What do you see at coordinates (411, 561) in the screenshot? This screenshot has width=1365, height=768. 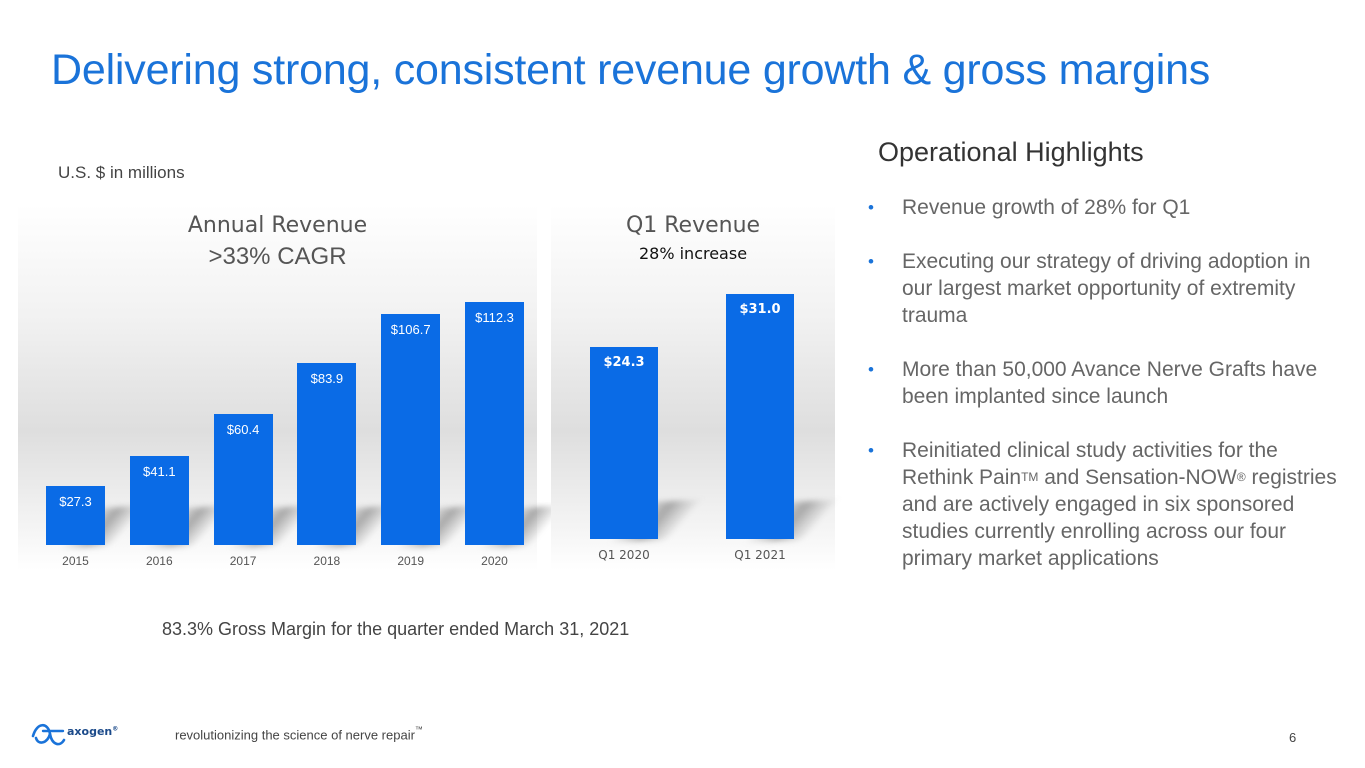 I see `x-tick-label: 2019` at bounding box center [411, 561].